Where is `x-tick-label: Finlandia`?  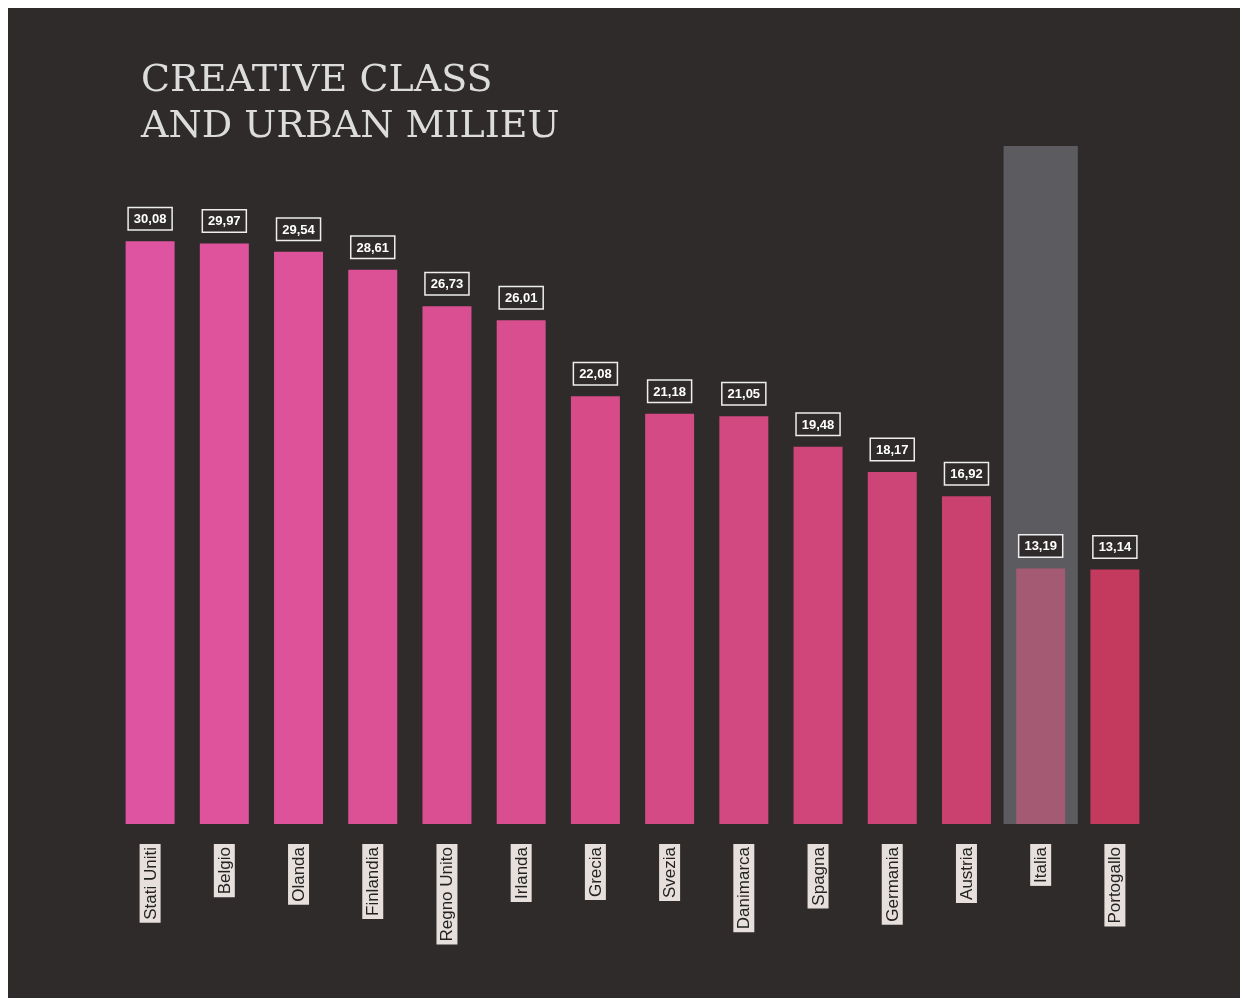 x-tick-label: Finlandia is located at coordinates (373, 881).